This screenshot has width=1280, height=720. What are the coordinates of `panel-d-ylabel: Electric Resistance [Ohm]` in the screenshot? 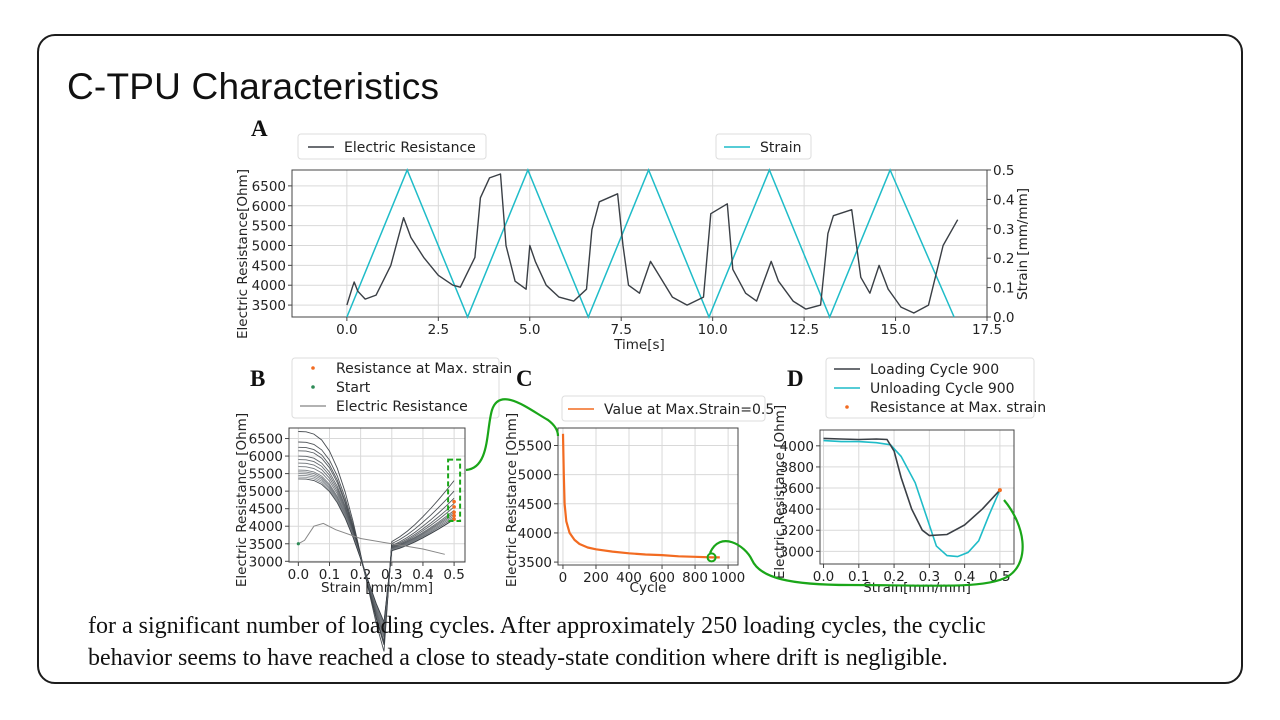 It's located at (780, 492).